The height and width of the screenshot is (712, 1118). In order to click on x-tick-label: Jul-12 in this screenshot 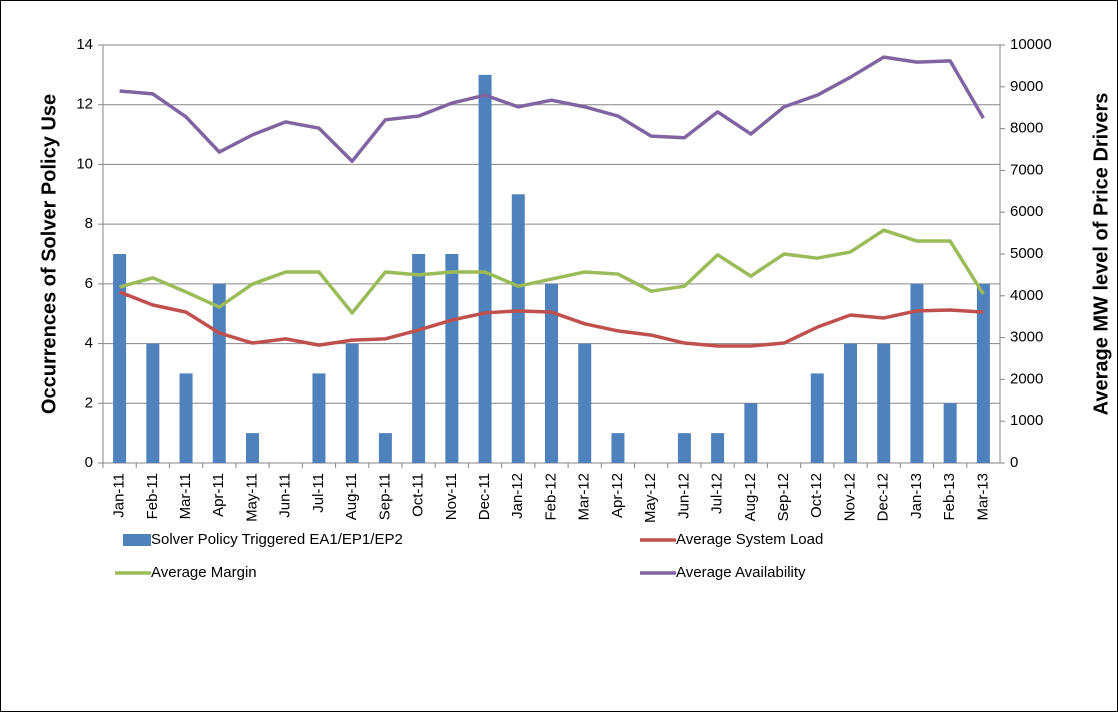, I will do `click(717, 493)`.